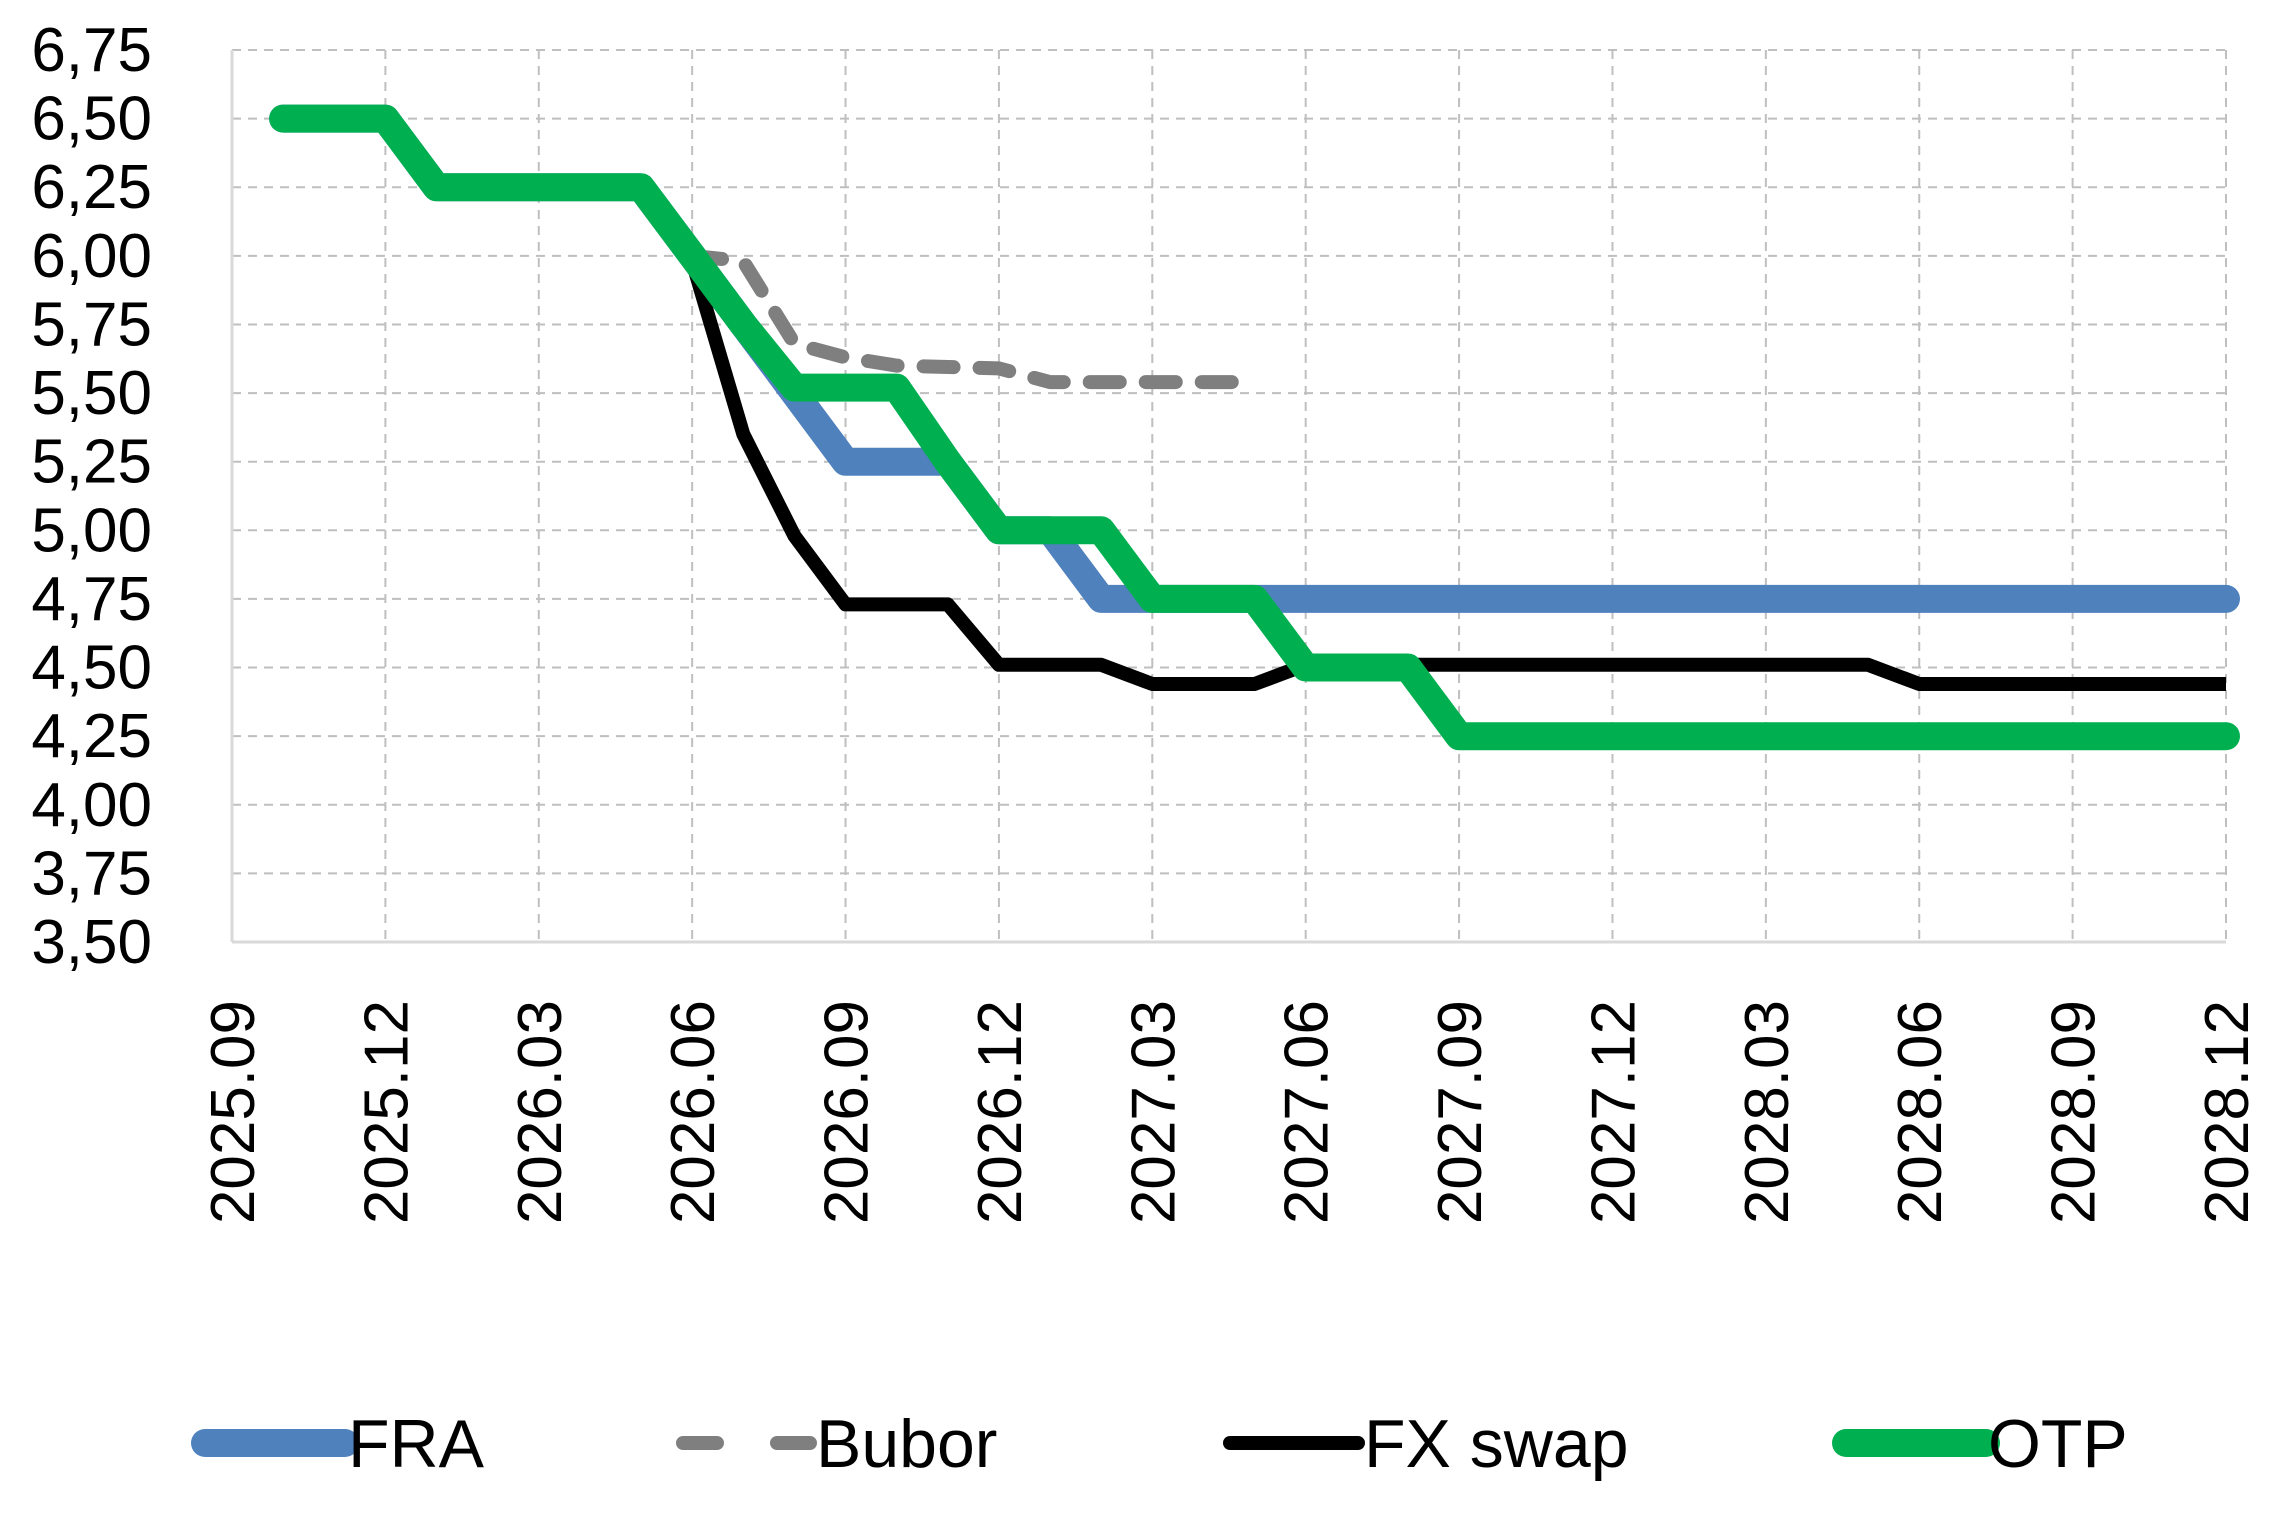  I want to click on legend-item-bubor: Bubor, so click(836, 1444).